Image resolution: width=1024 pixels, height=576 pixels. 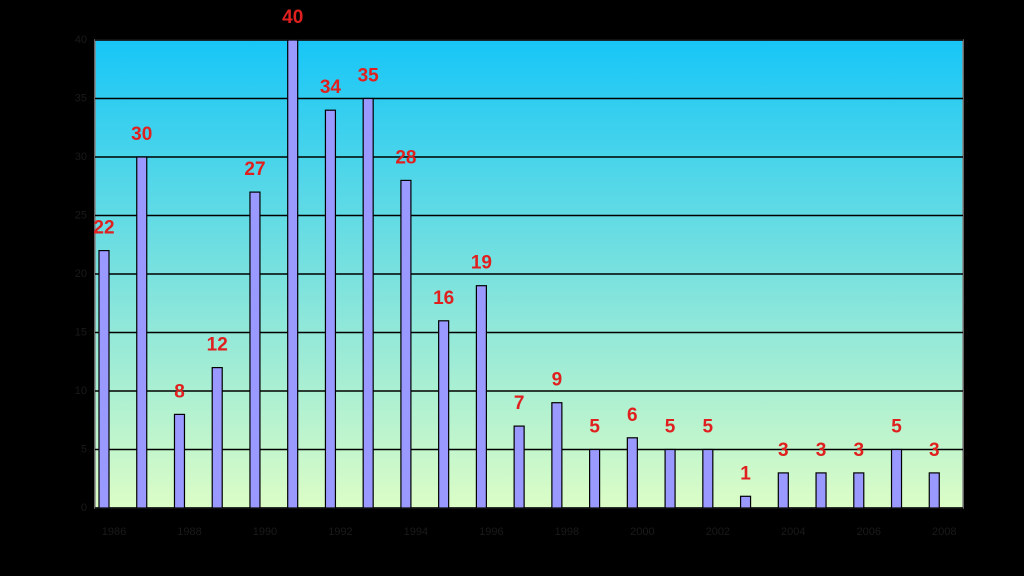 What do you see at coordinates (81, 40) in the screenshot?
I see `y-tick-label: 40` at bounding box center [81, 40].